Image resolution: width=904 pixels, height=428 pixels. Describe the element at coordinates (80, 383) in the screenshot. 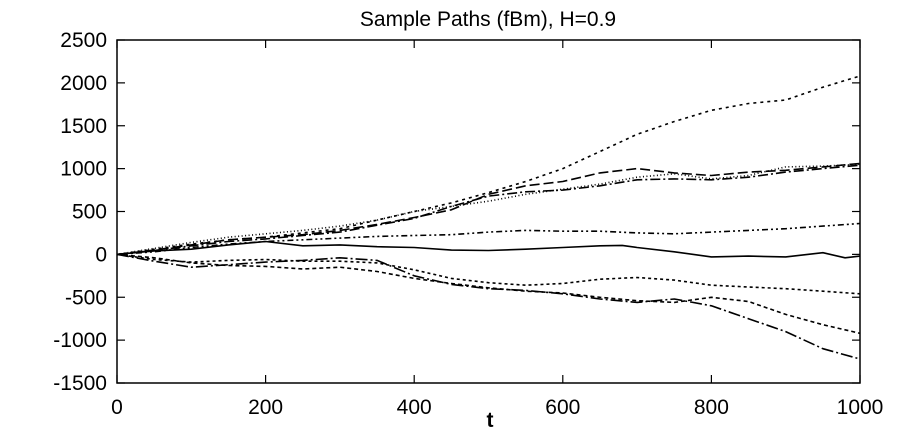

I see `y-tick-label: -1500` at that location.